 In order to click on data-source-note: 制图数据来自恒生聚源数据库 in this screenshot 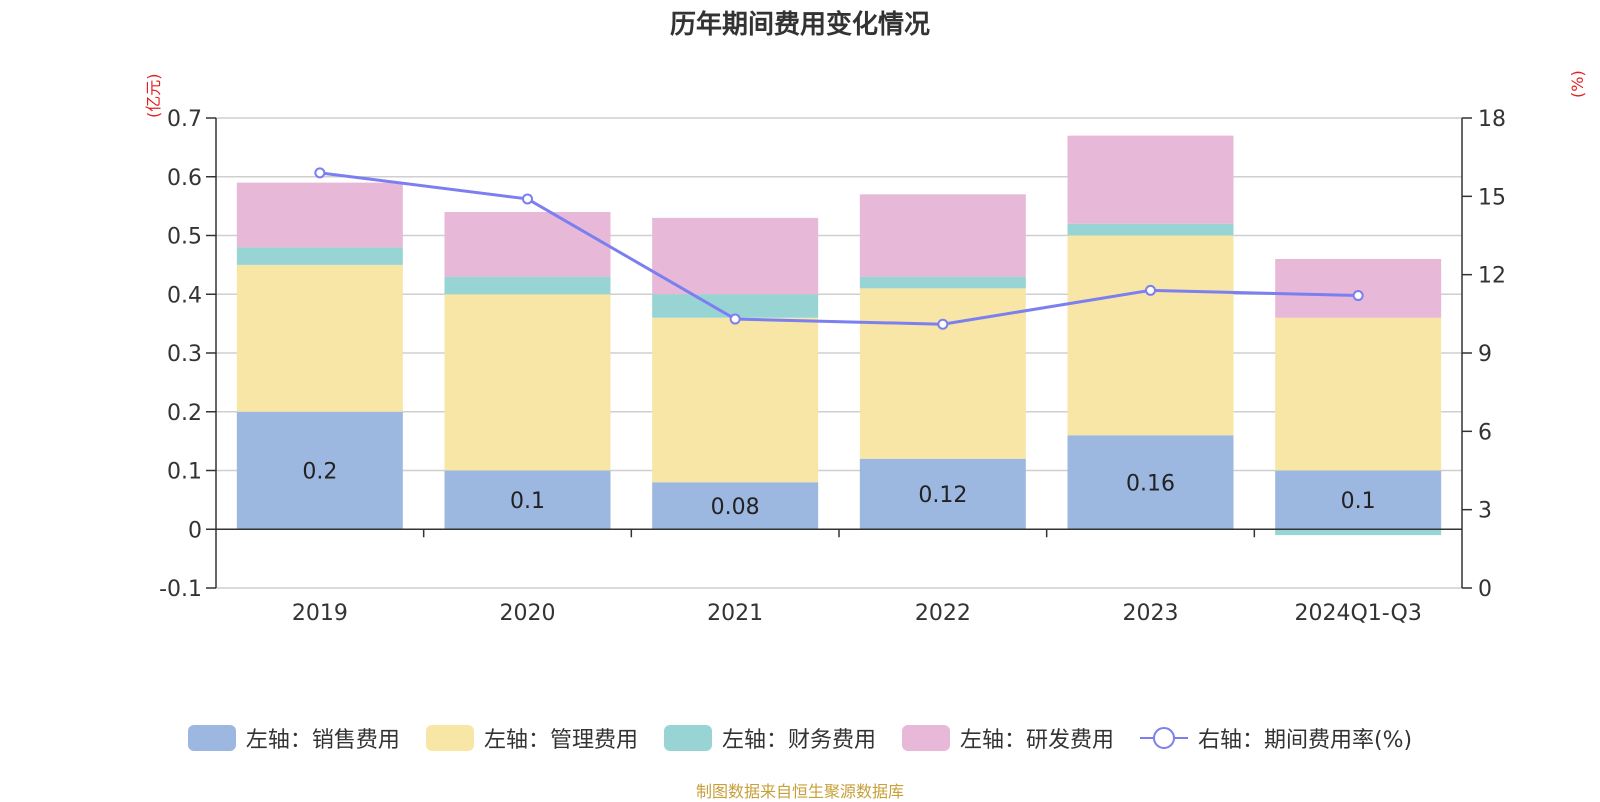, I will do `click(799, 791)`.